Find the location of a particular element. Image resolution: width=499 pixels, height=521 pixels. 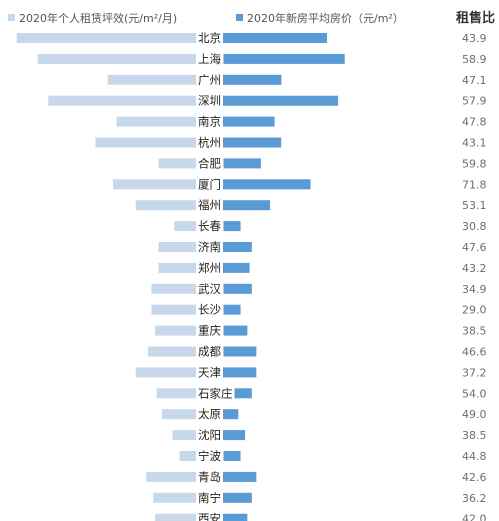

city-label: 济南 is located at coordinates (209, 247).